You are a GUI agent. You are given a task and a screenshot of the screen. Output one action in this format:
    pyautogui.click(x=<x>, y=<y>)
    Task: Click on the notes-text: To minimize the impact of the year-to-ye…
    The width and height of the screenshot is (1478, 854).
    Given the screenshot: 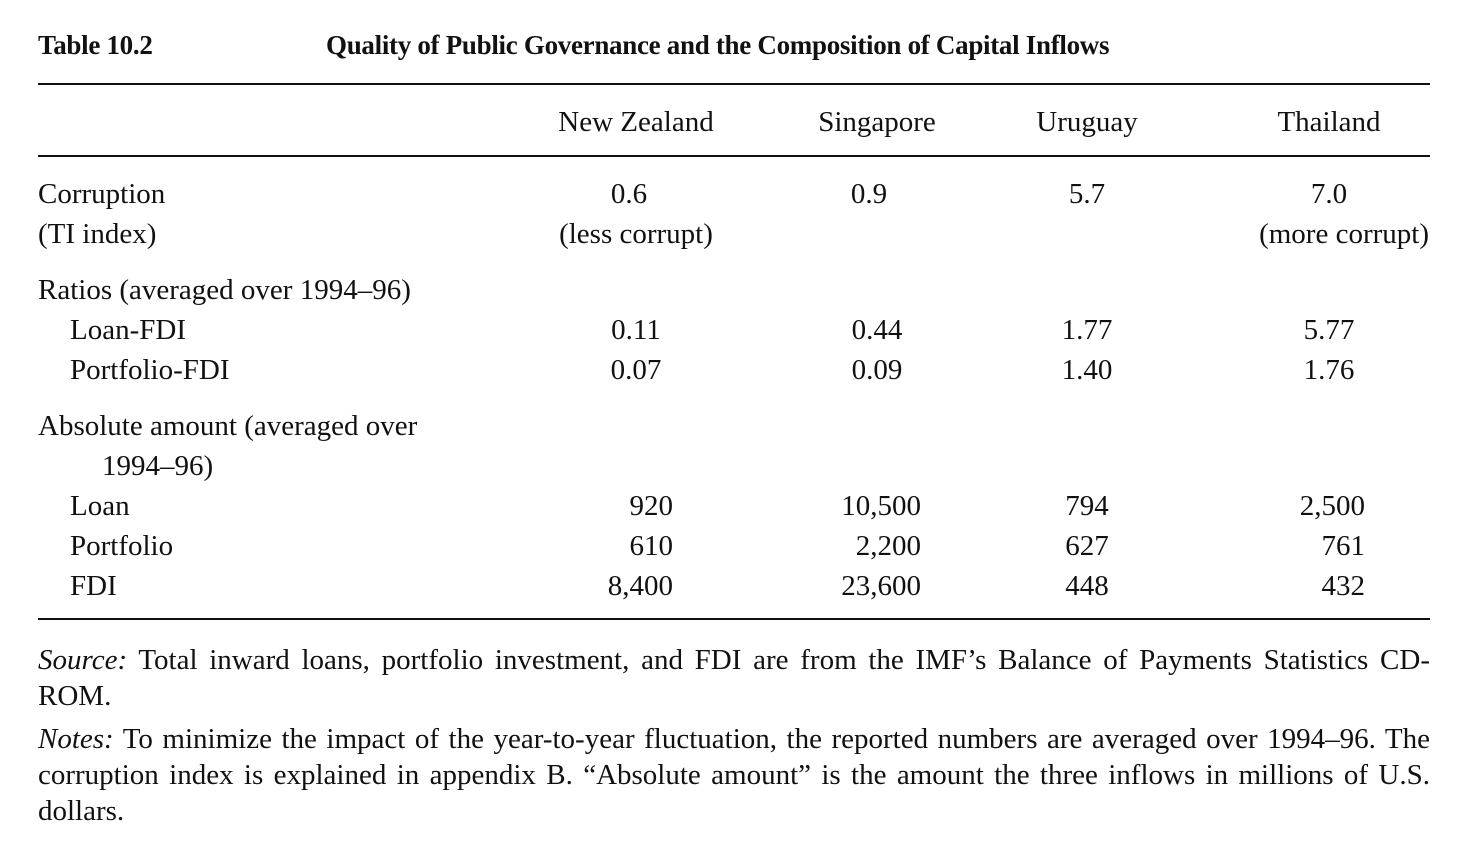 What is the action you would take?
    pyautogui.click(x=734, y=775)
    